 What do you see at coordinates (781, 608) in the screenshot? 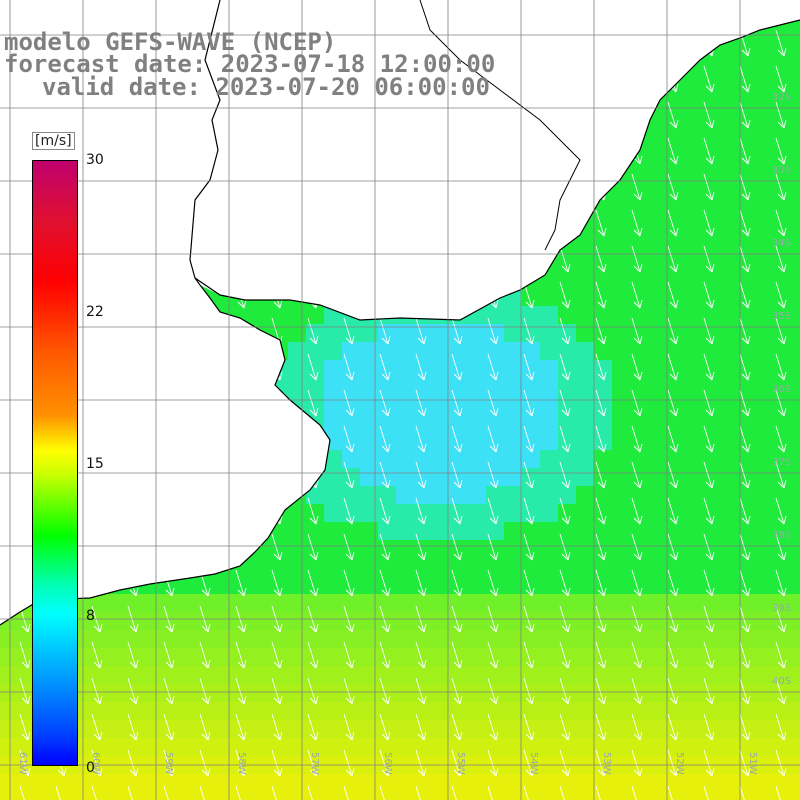
I see `latitude-label: 39S` at bounding box center [781, 608].